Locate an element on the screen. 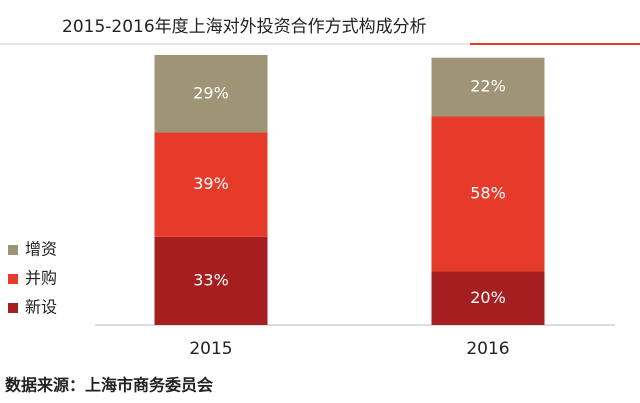 The height and width of the screenshot is (403, 640). value-label: 39% is located at coordinates (211, 183).